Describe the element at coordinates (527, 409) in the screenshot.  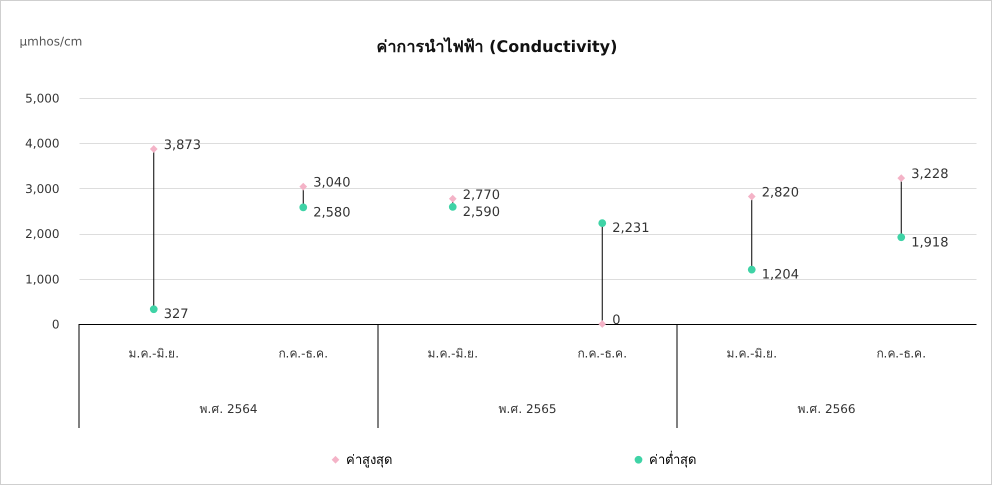
I see `text: พ.ศ. 2565` at that location.